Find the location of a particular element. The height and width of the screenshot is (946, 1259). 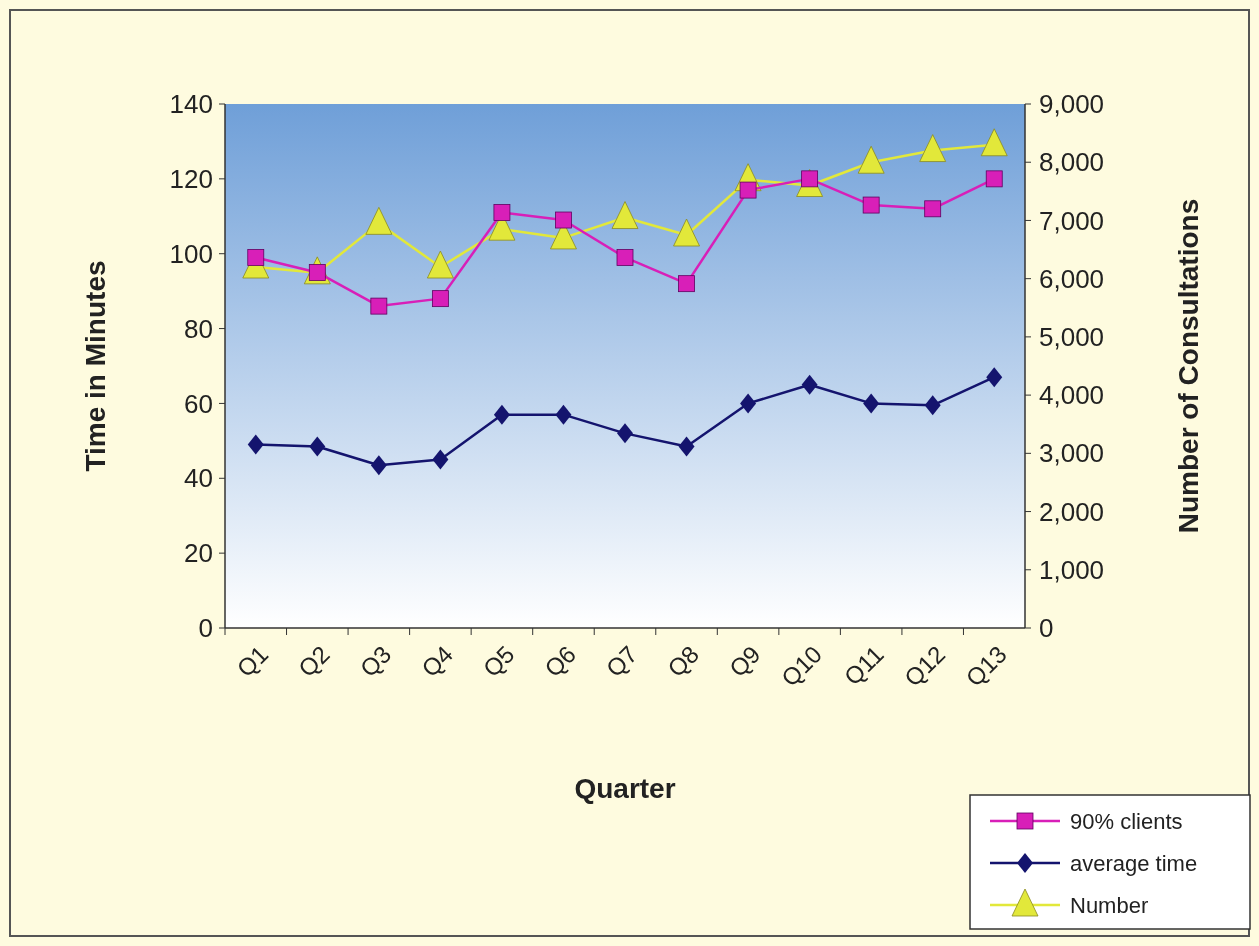

y2-tick-label: 7,000 is located at coordinates (1072, 220).